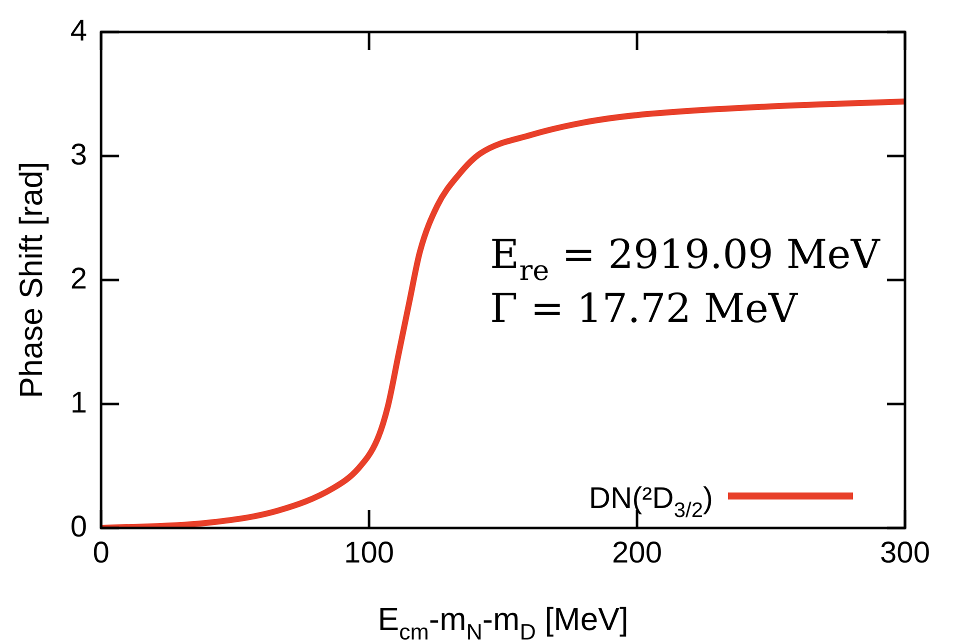  What do you see at coordinates (101, 553) in the screenshot?
I see `x-tick-label: 0` at bounding box center [101, 553].